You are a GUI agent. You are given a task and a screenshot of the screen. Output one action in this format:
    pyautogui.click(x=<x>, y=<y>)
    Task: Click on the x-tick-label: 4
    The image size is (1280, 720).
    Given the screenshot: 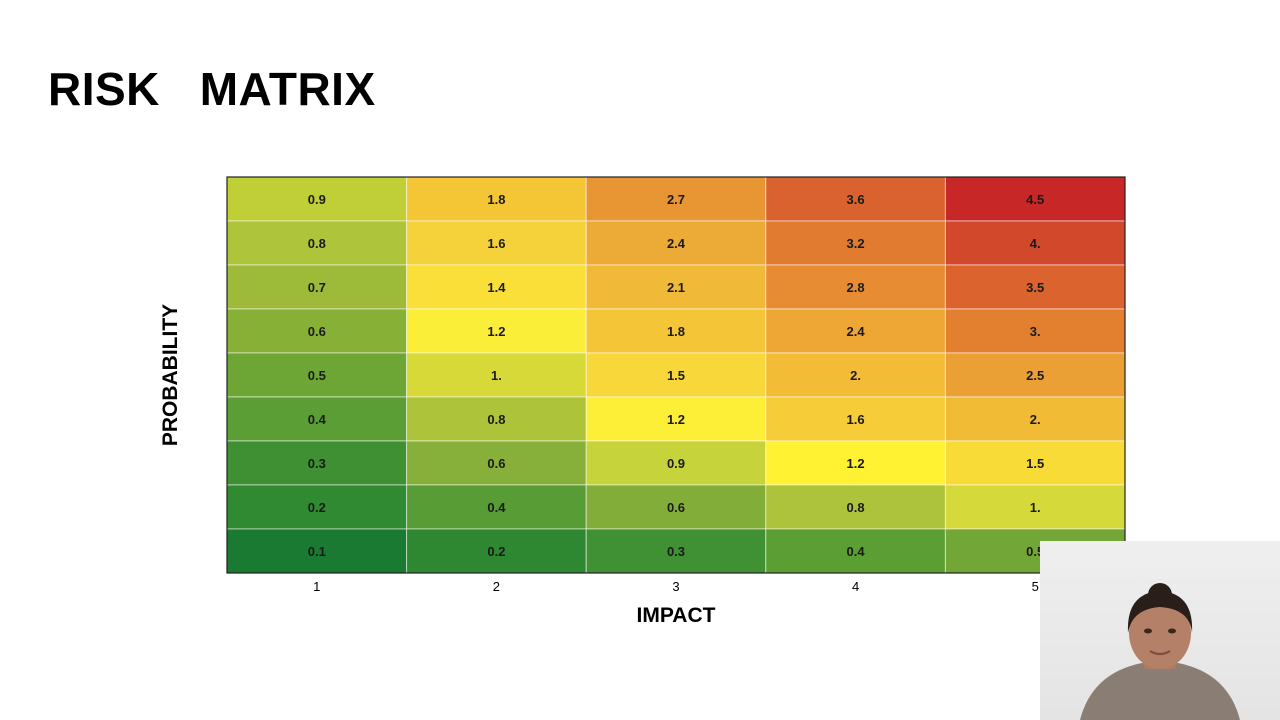 What is the action you would take?
    pyautogui.click(x=855, y=586)
    